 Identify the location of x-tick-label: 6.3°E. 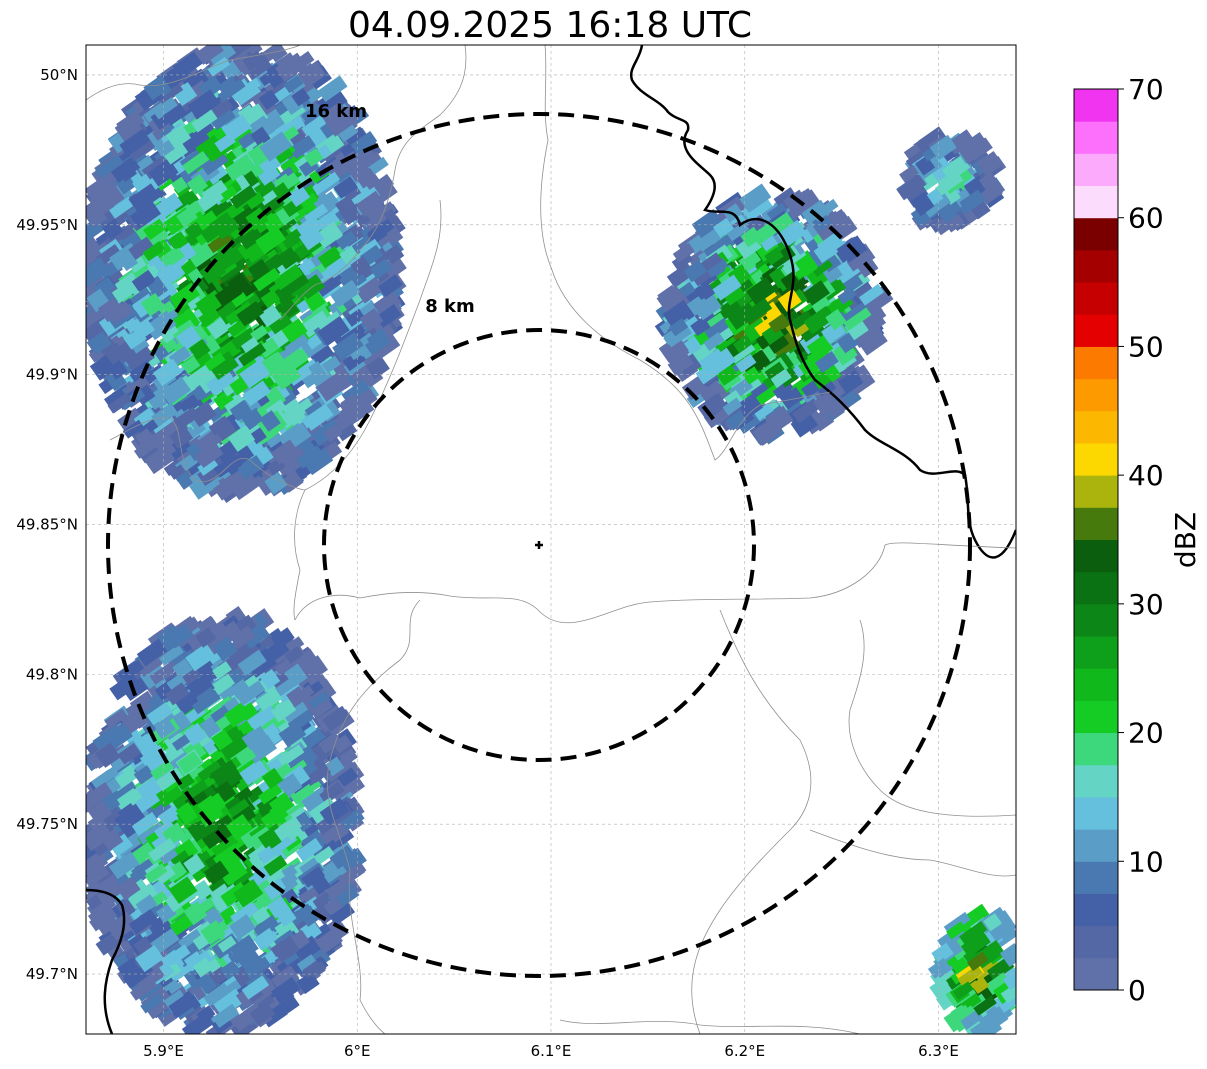
(938, 1051).